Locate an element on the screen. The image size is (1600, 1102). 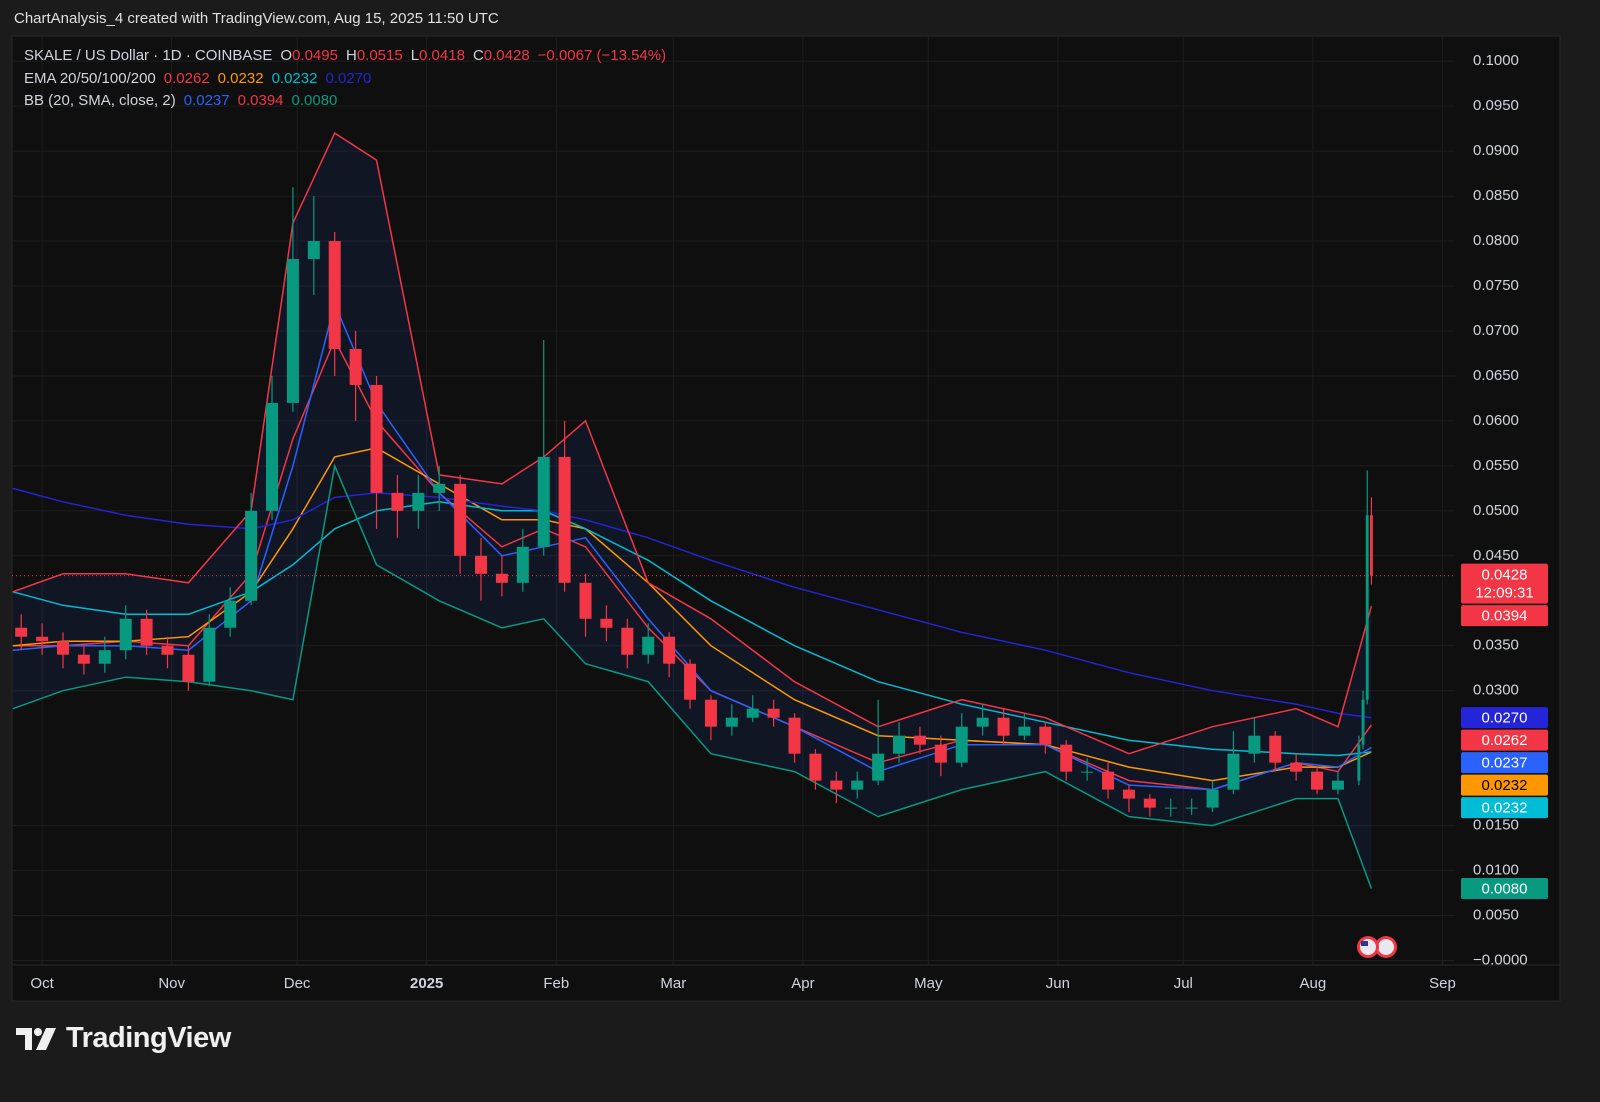
countdown-label: 12:09:31 is located at coordinates (1504, 593).